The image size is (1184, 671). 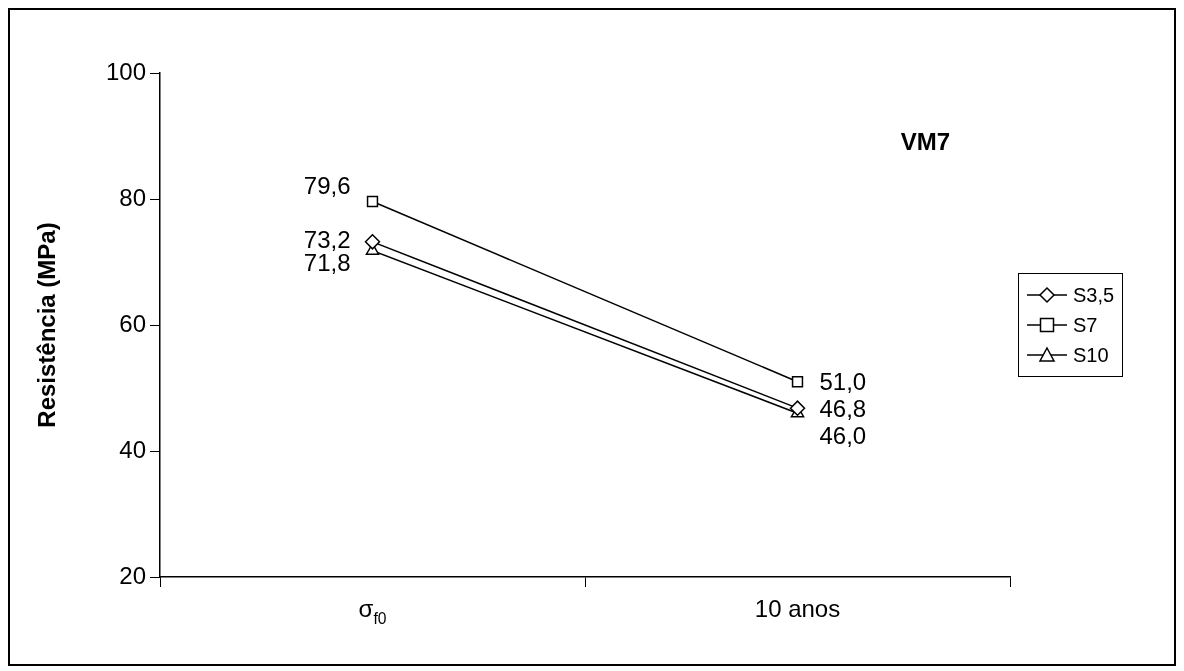 What do you see at coordinates (1085, 325) in the screenshot?
I see `legend-label: S7` at bounding box center [1085, 325].